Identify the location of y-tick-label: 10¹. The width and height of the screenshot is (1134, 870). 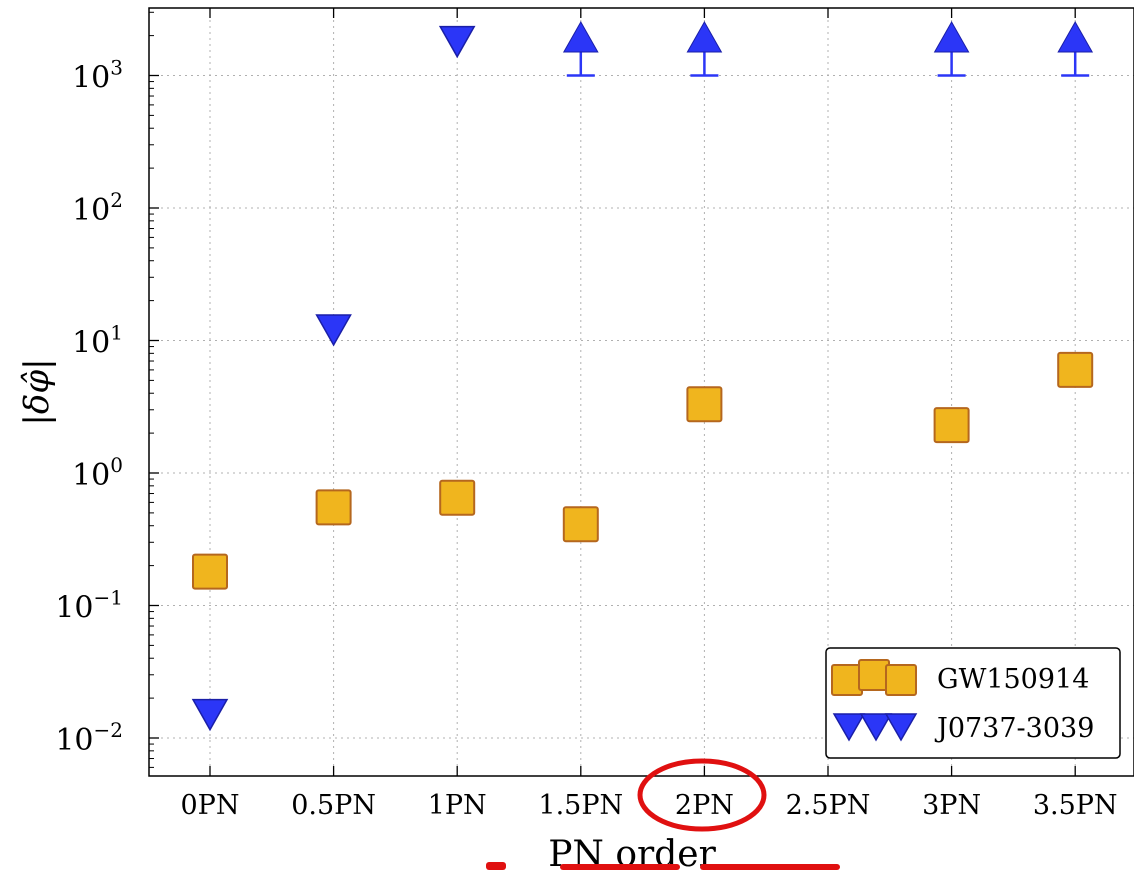
(97, 341).